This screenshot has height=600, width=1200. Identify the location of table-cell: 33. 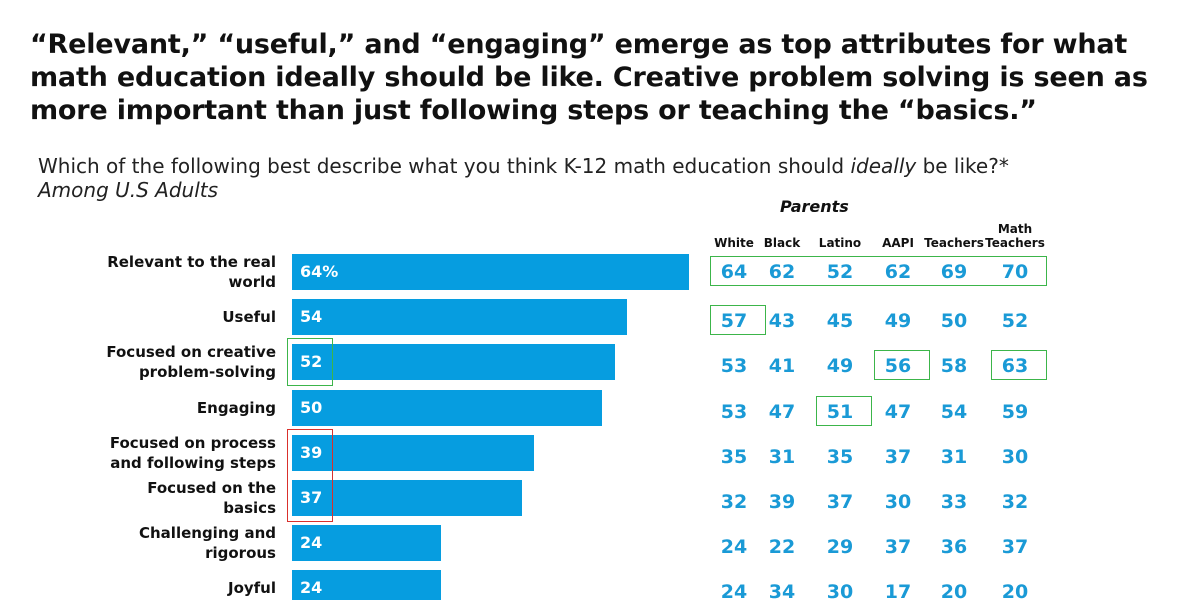
(954, 502).